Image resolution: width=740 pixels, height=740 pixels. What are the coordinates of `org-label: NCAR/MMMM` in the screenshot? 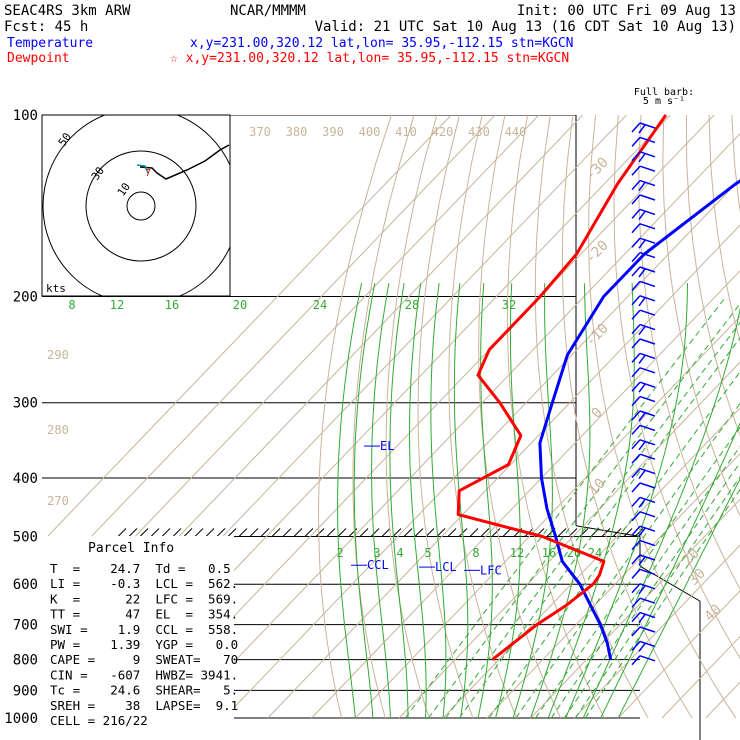 It's located at (268, 11).